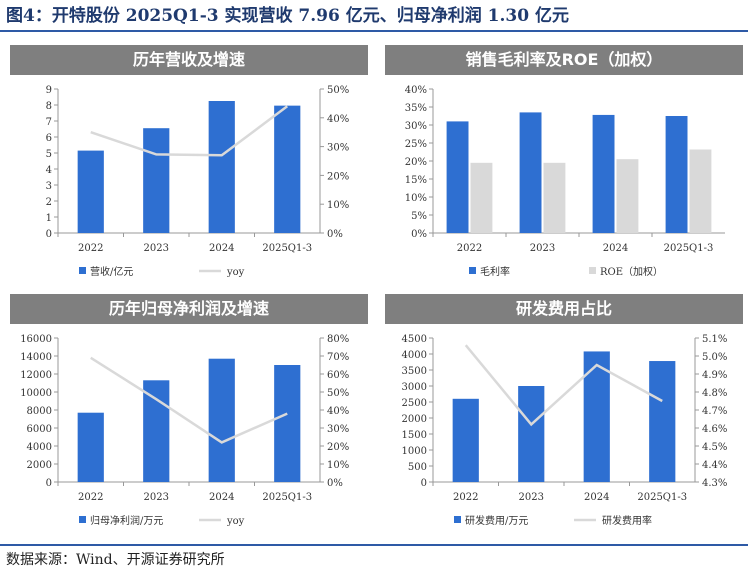 The image size is (748, 574). Describe the element at coordinates (338, 357) in the screenshot. I see `y2-tick-label: 70%` at that location.